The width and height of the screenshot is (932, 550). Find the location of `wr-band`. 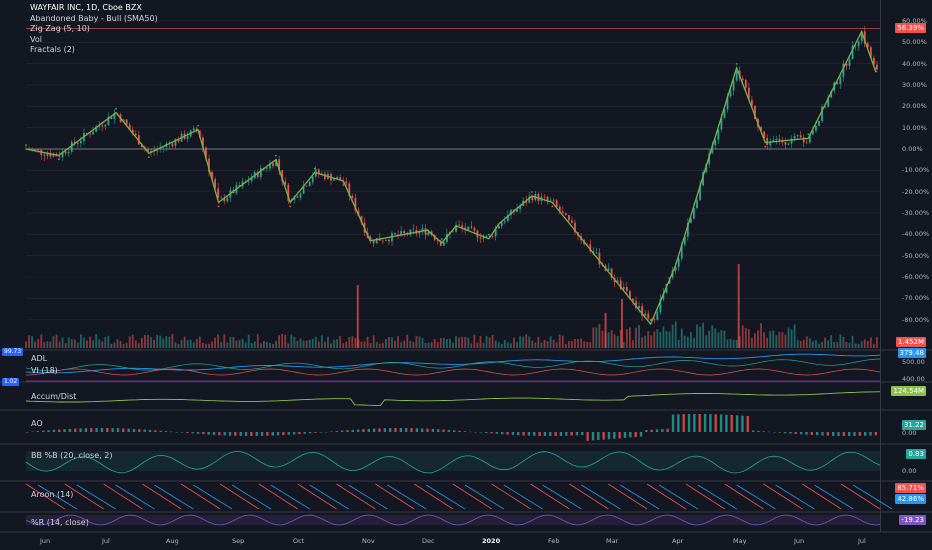

wr-band is located at coordinates (453, 520).